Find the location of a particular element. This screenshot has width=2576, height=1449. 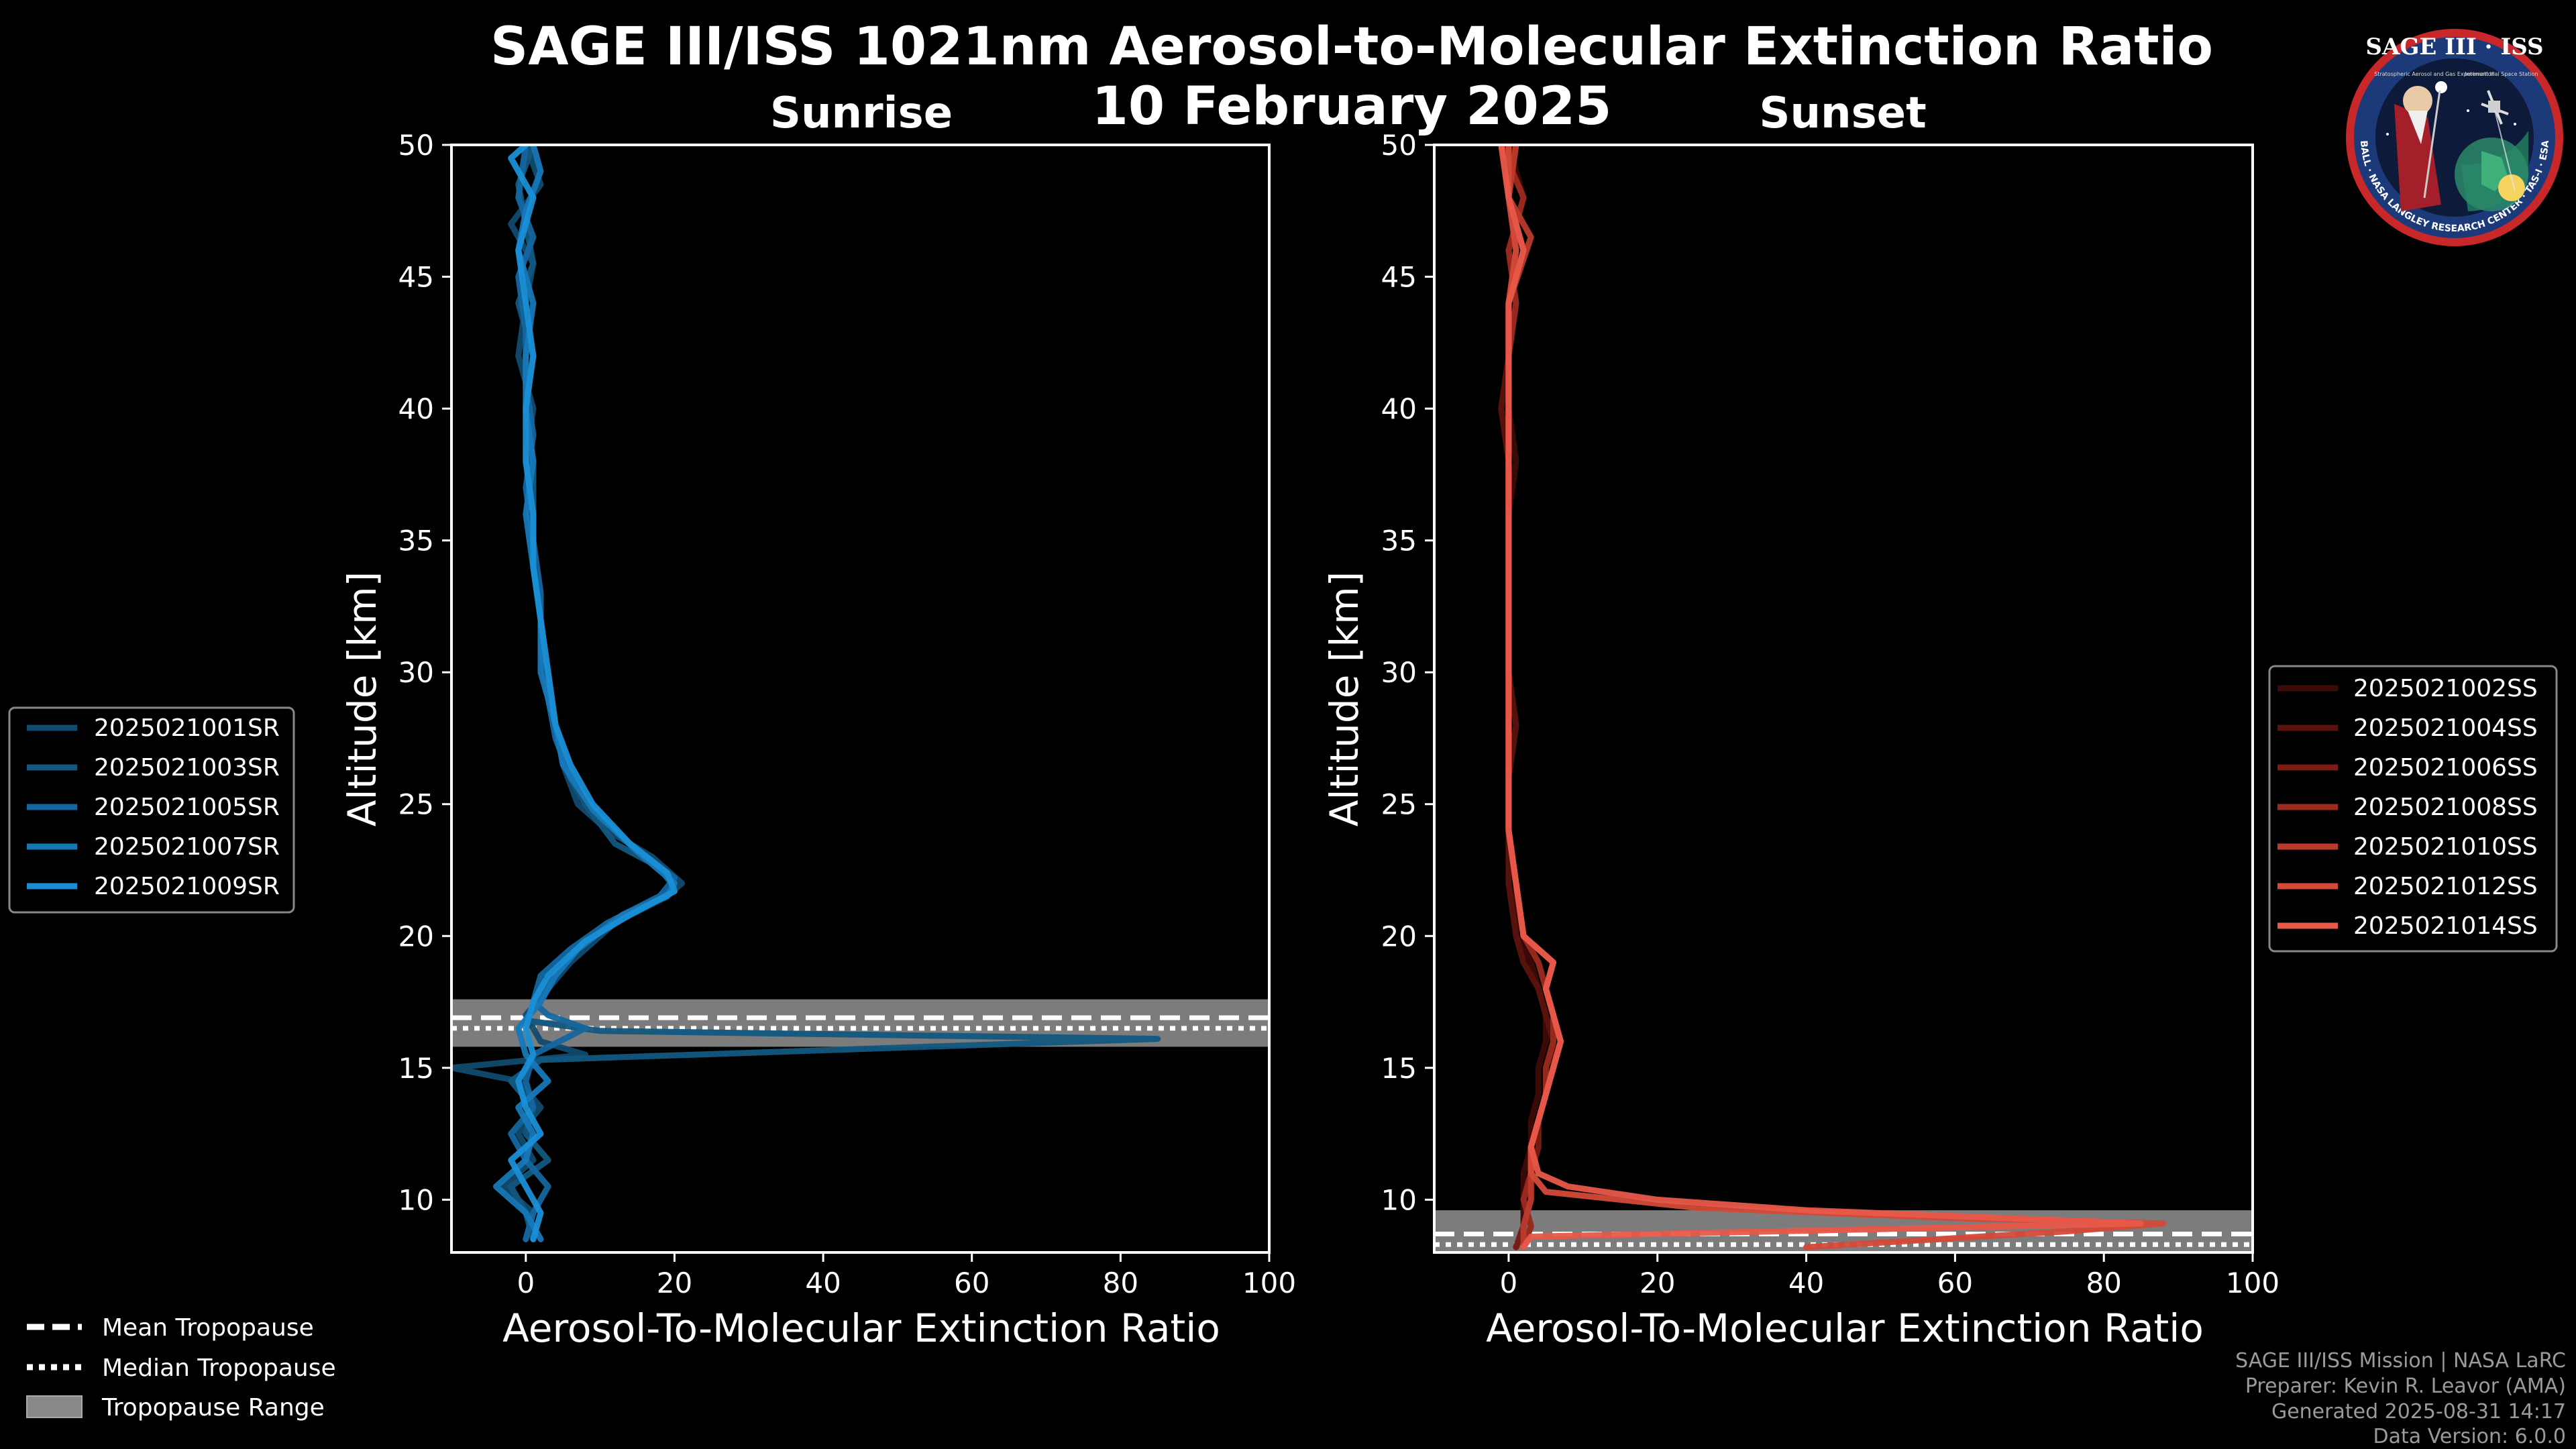

sunrise-xtick-label-0: 0 is located at coordinates (526, 1283).